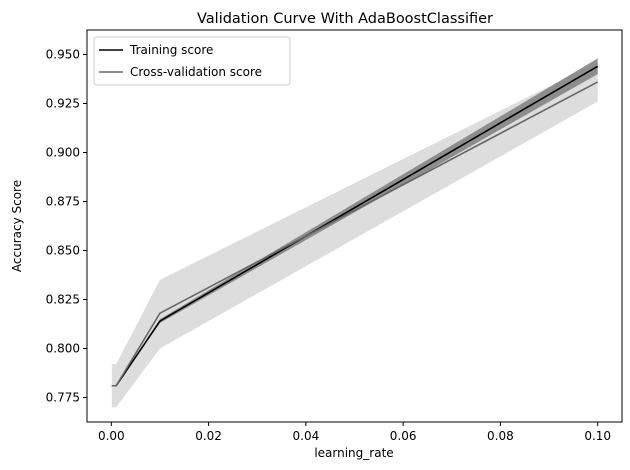 The height and width of the screenshot is (470, 630). I want to click on y-tick-label: 0.775, so click(63, 398).